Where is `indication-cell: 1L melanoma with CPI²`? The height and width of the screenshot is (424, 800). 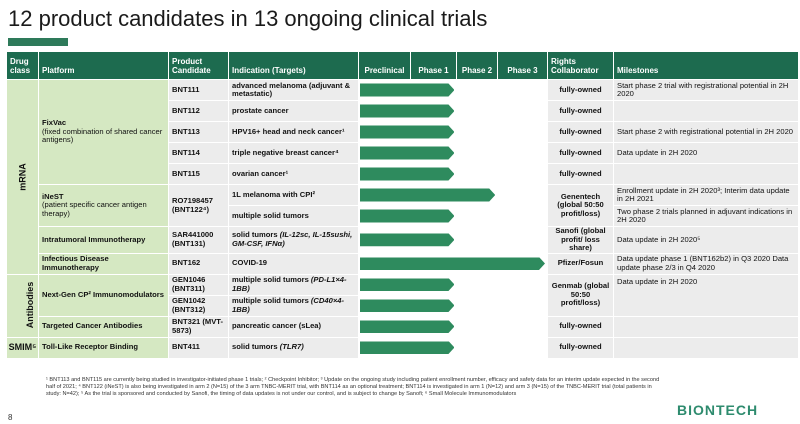 indication-cell: 1L melanoma with CPI² is located at coordinates (293, 195).